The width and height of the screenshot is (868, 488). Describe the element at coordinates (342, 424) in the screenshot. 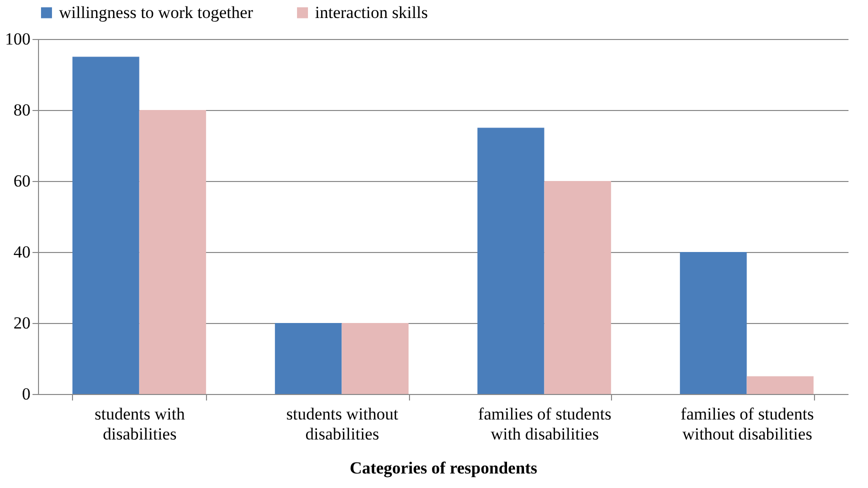

I see `x-tick-label: students without disabilities` at that location.